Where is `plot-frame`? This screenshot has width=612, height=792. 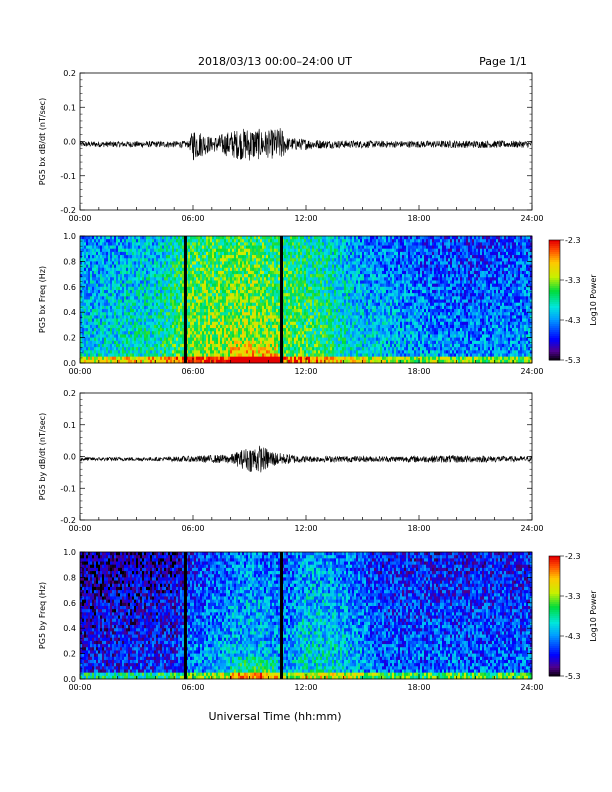 plot-frame is located at coordinates (306, 141).